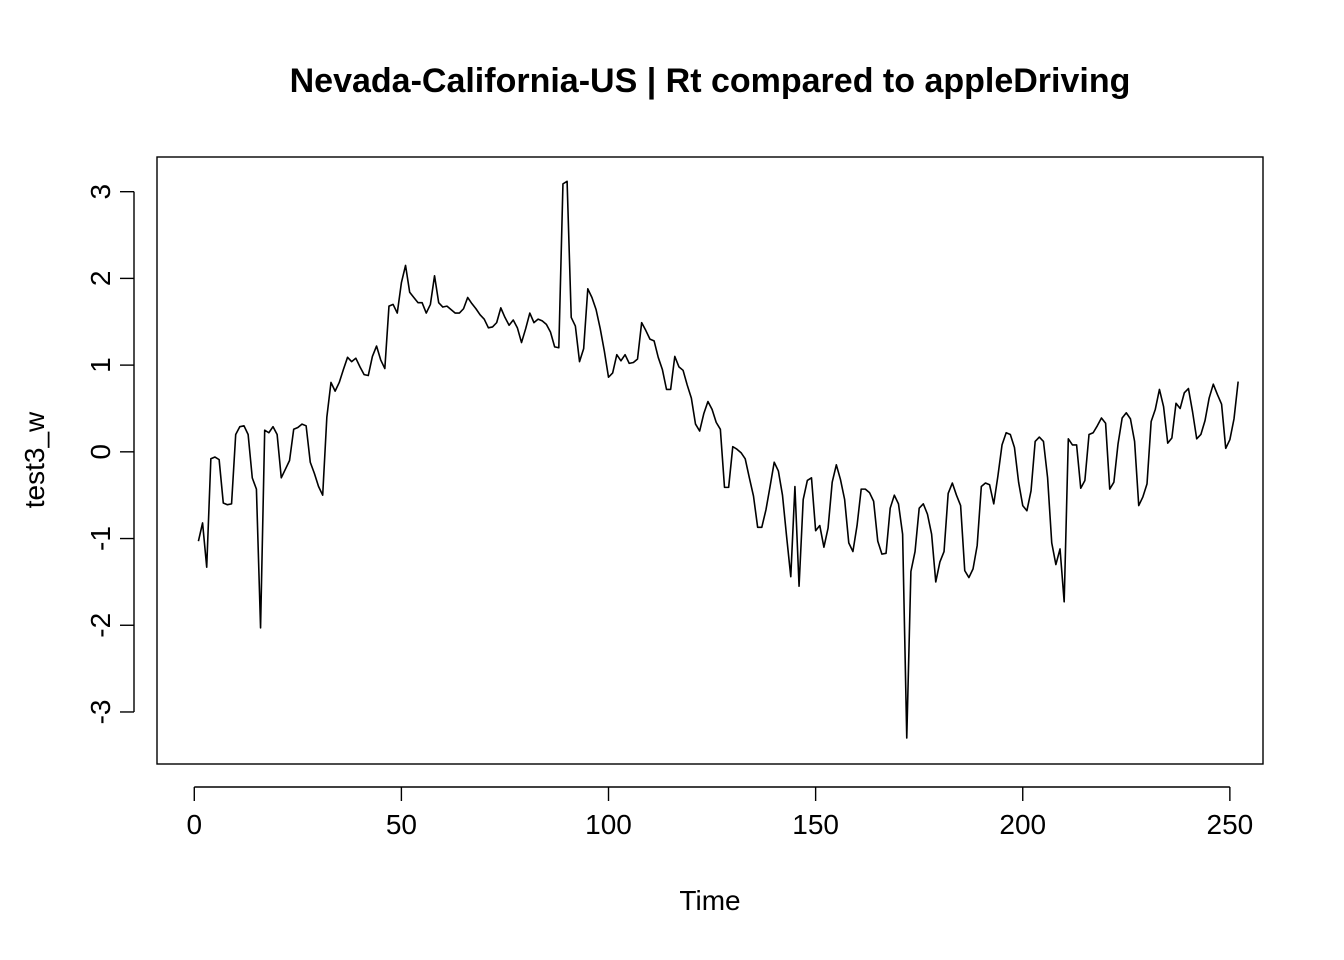  I want to click on y-tick-label: -1, so click(100, 538).